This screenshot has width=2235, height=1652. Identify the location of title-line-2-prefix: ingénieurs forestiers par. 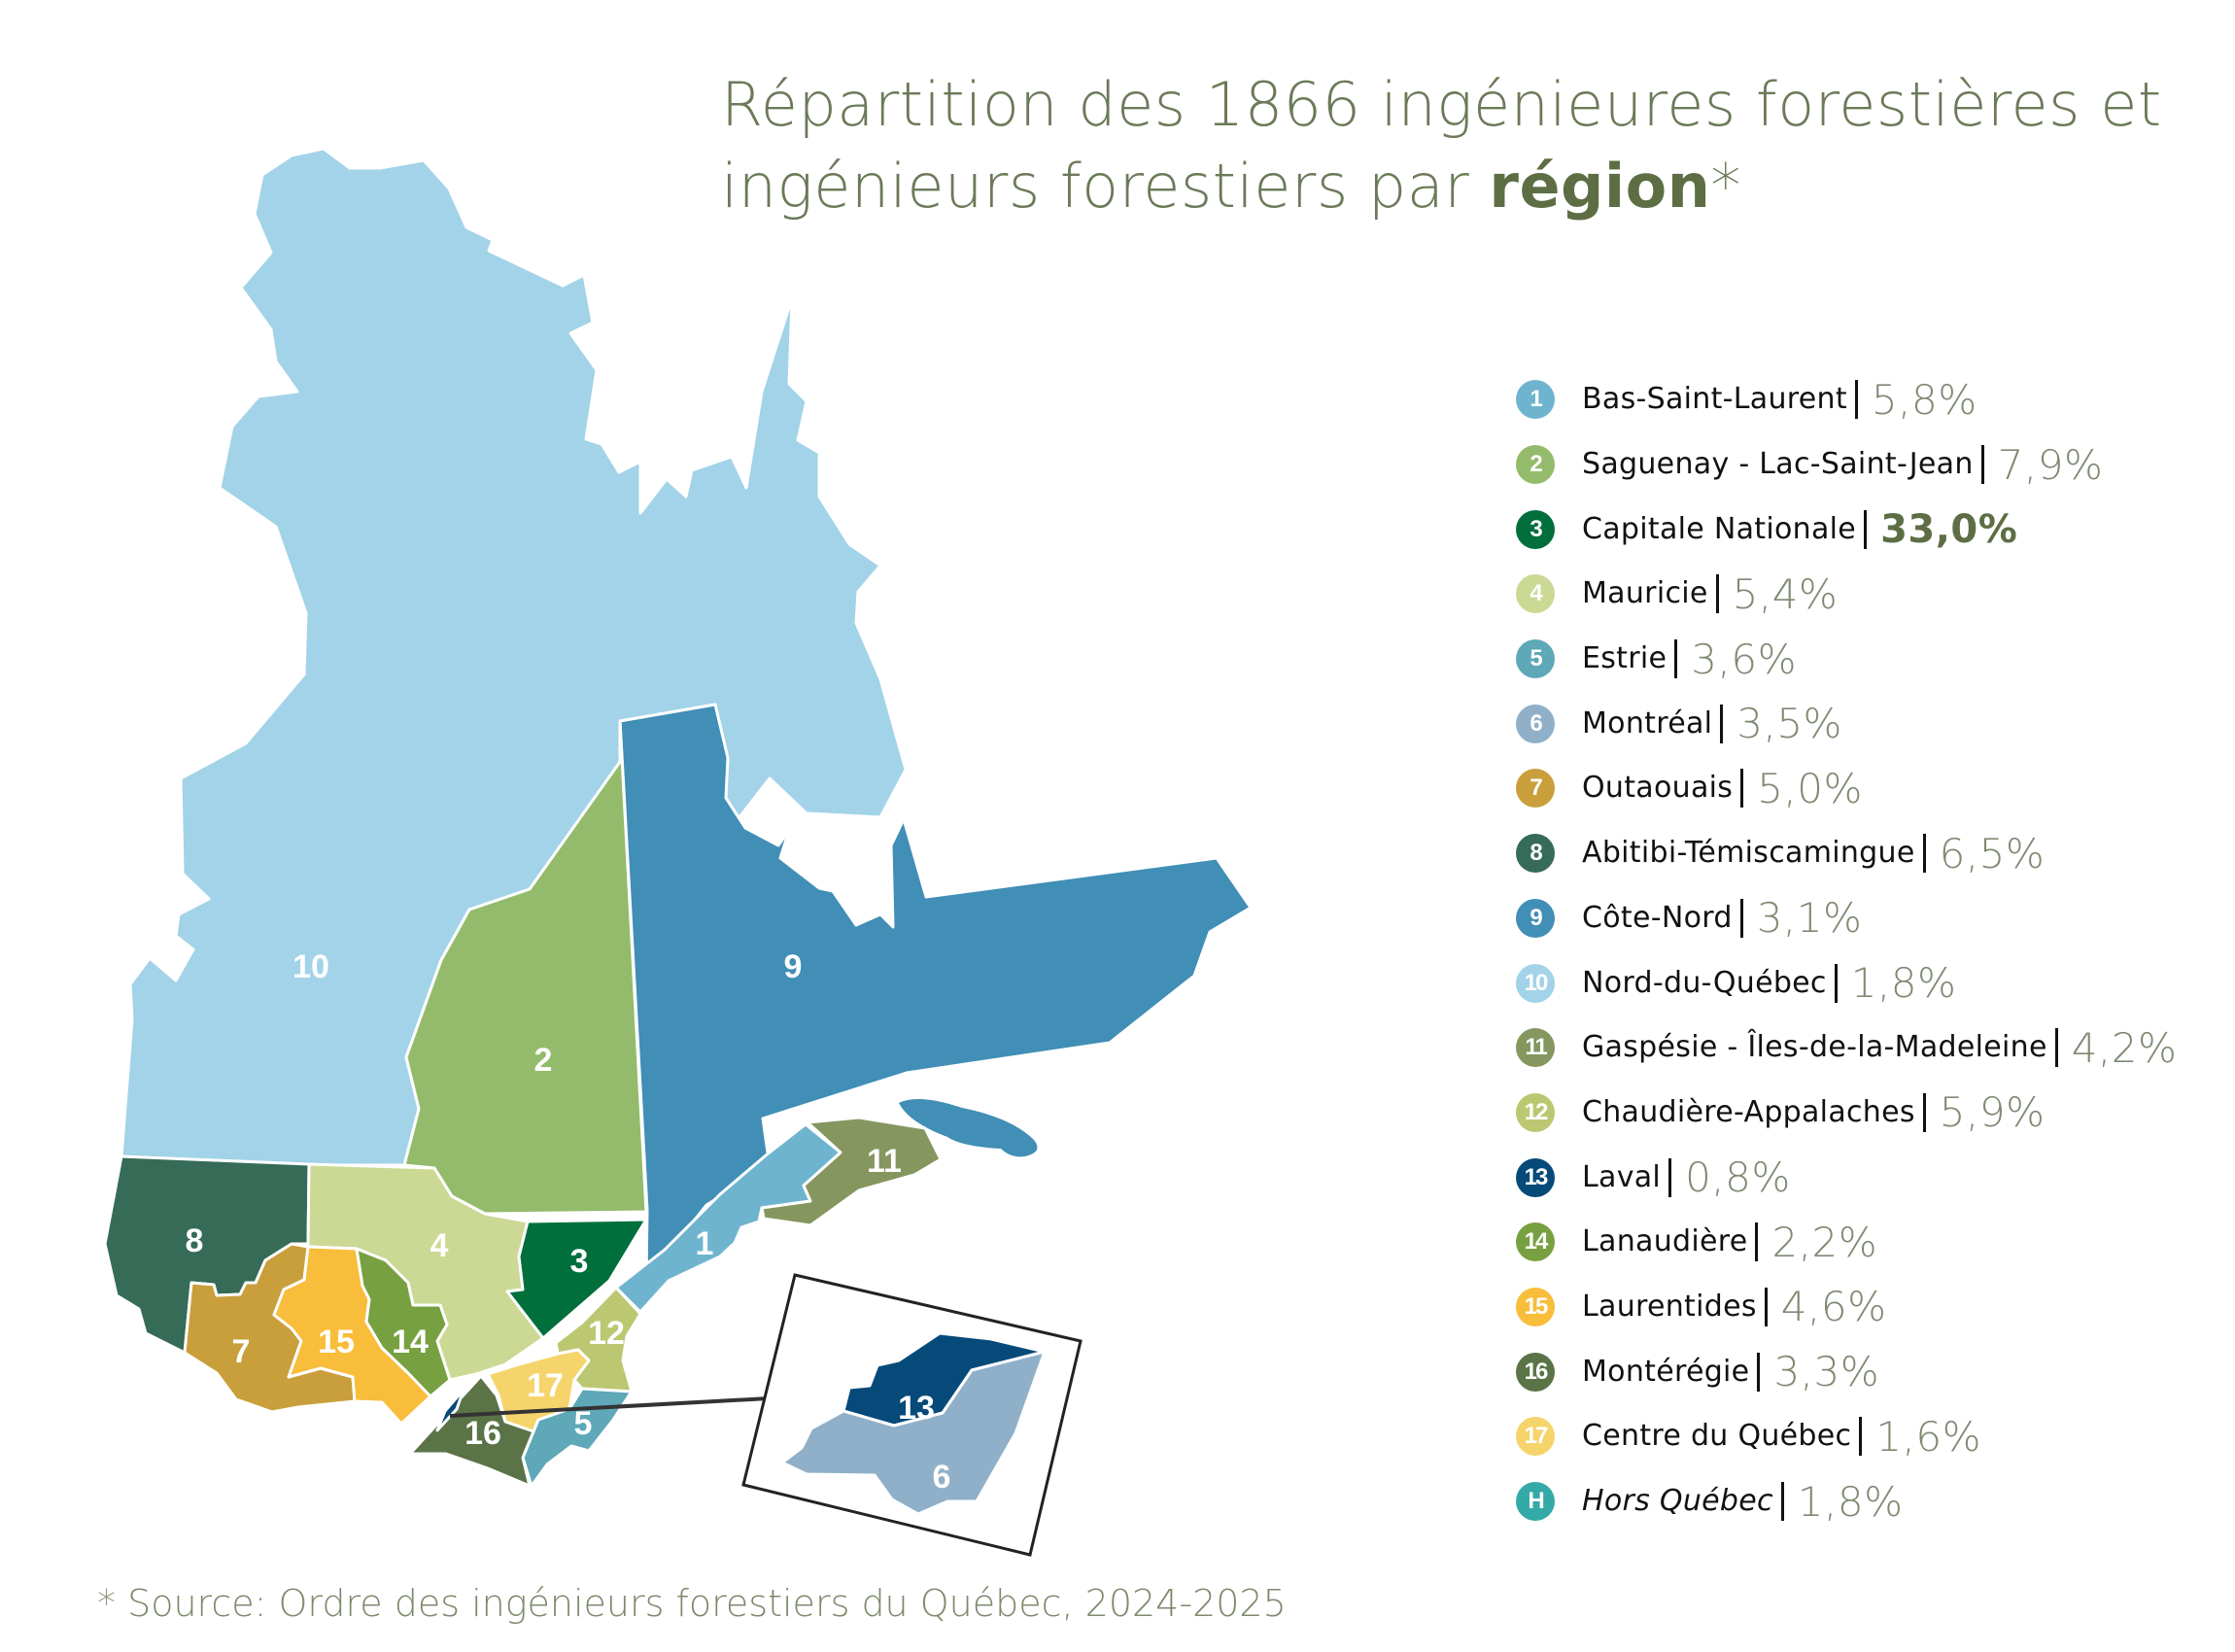
(1105, 187).